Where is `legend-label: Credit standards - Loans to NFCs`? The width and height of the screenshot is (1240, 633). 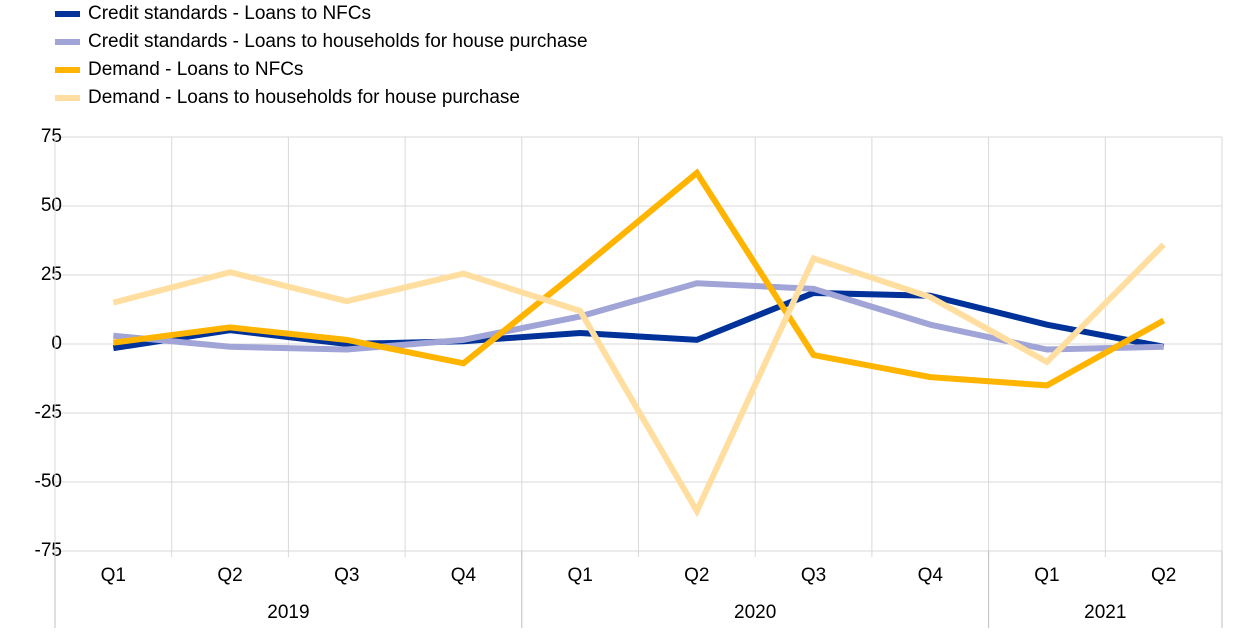
legend-label: Credit standards - Loans to NFCs is located at coordinates (229, 13).